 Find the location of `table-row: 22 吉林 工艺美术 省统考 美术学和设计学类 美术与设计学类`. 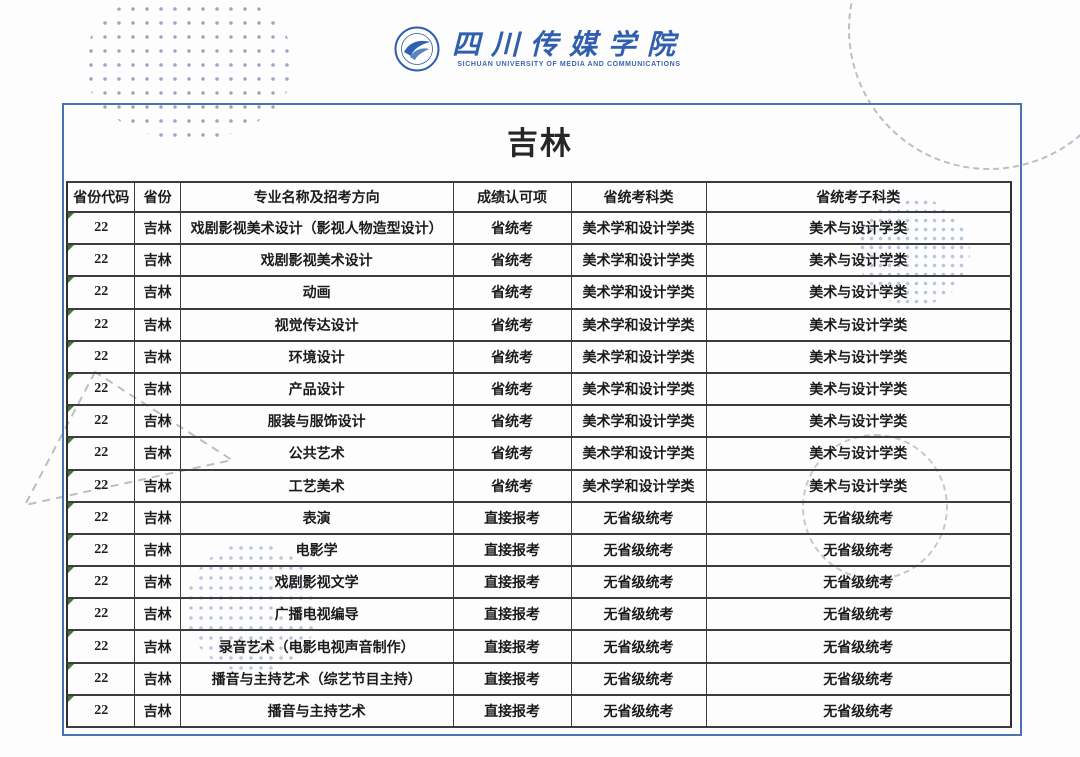

table-row: 22 吉林 工艺美术 省统考 美术学和设计学类 美术与设计学类 is located at coordinates (539, 485).